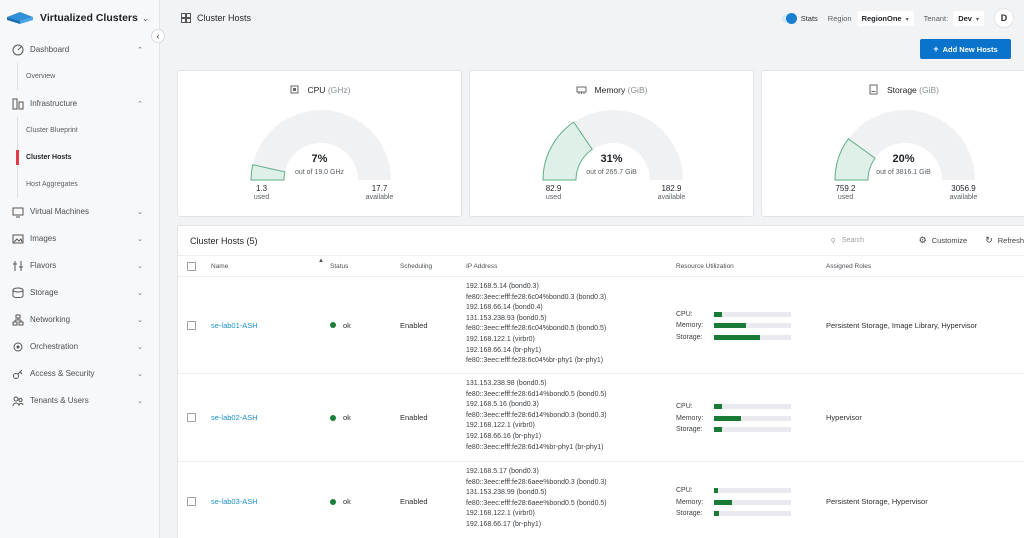  I want to click on available-value: 3056.9, so click(963, 188).